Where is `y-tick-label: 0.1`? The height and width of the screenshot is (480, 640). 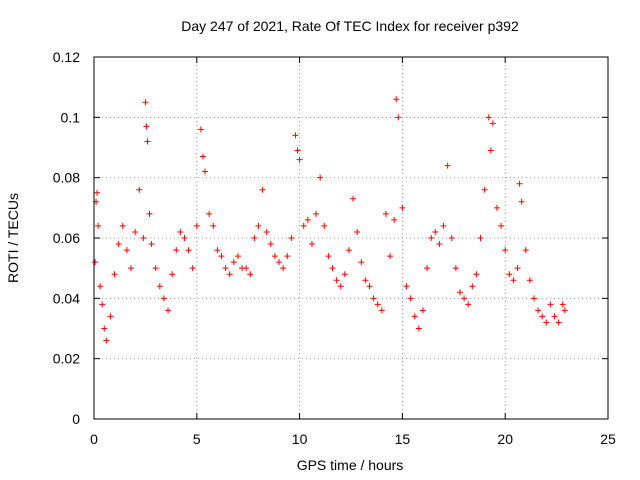 y-tick-label: 0.1 is located at coordinates (71, 117).